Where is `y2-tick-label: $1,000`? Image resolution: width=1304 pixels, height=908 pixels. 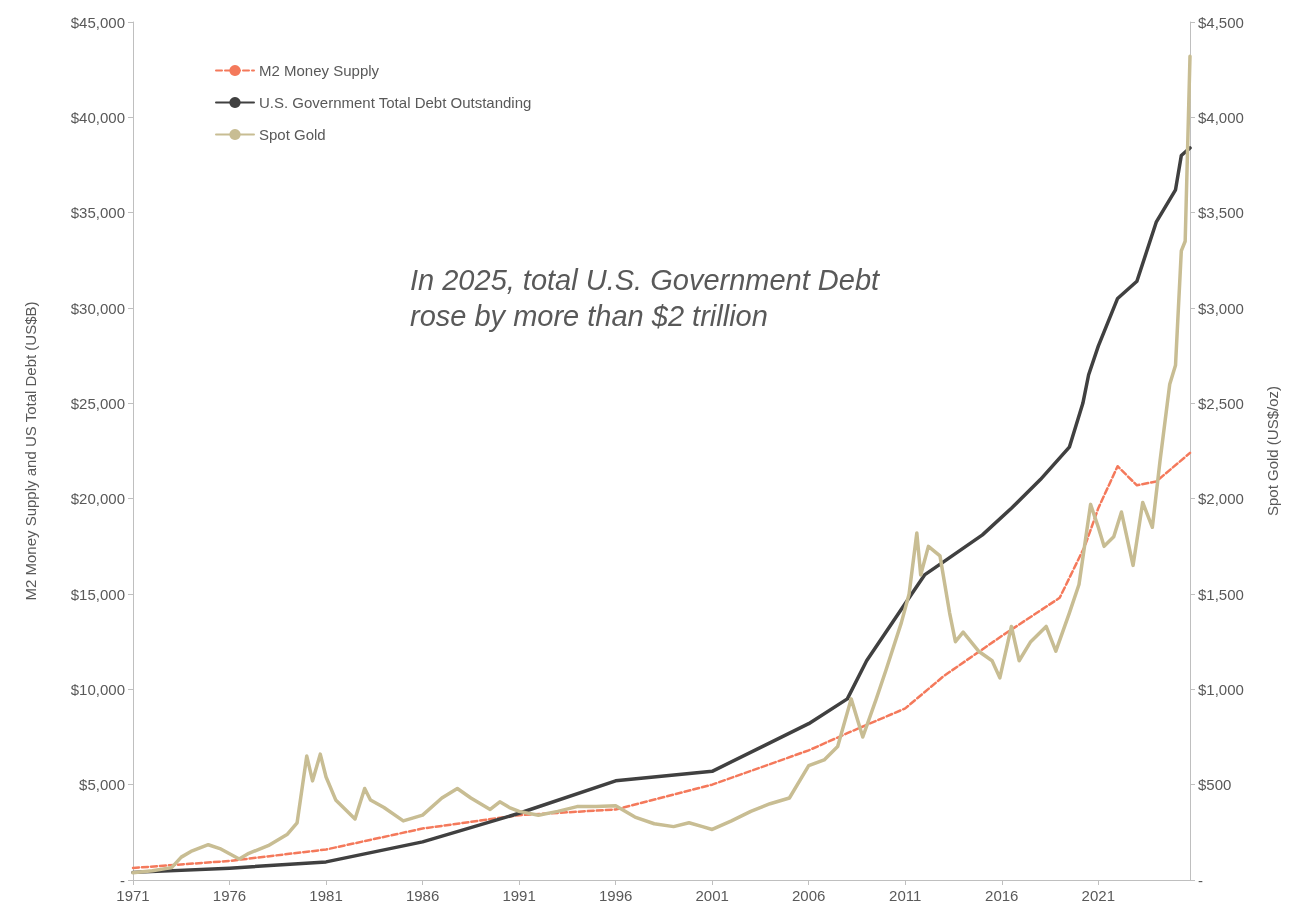 y2-tick-label: $1,000 is located at coordinates (1221, 689).